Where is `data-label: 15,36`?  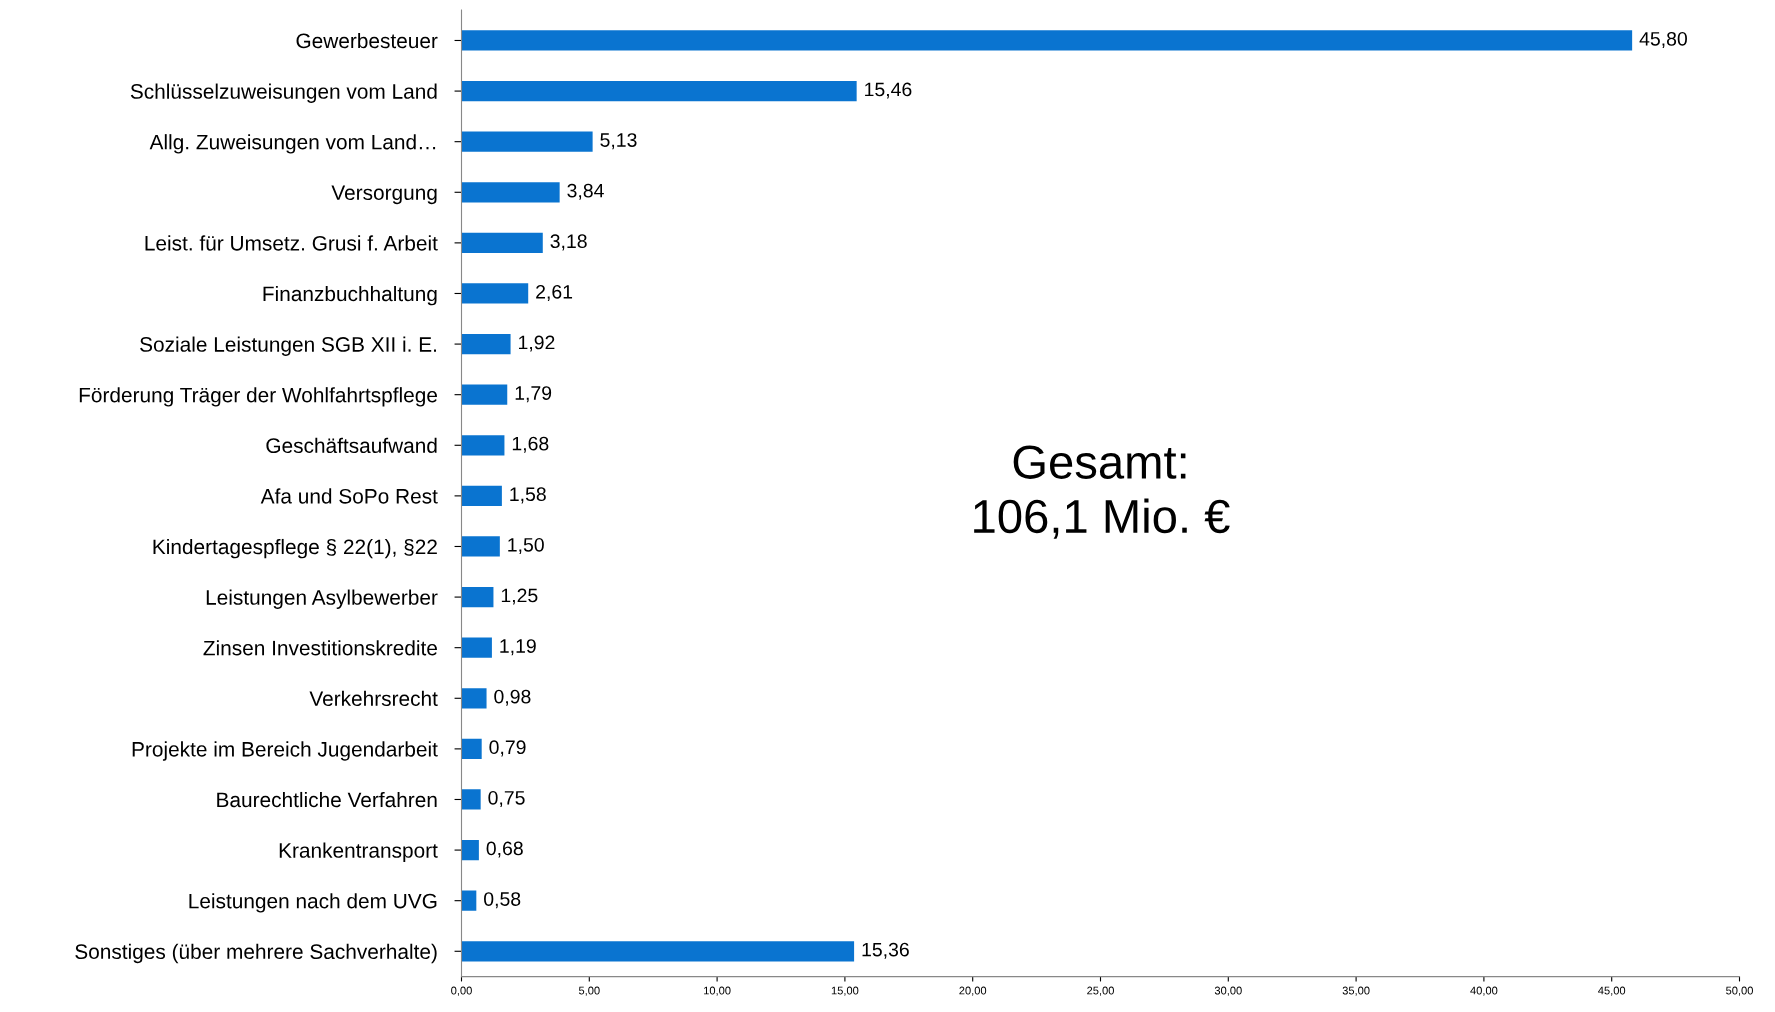 data-label: 15,36 is located at coordinates (885, 950).